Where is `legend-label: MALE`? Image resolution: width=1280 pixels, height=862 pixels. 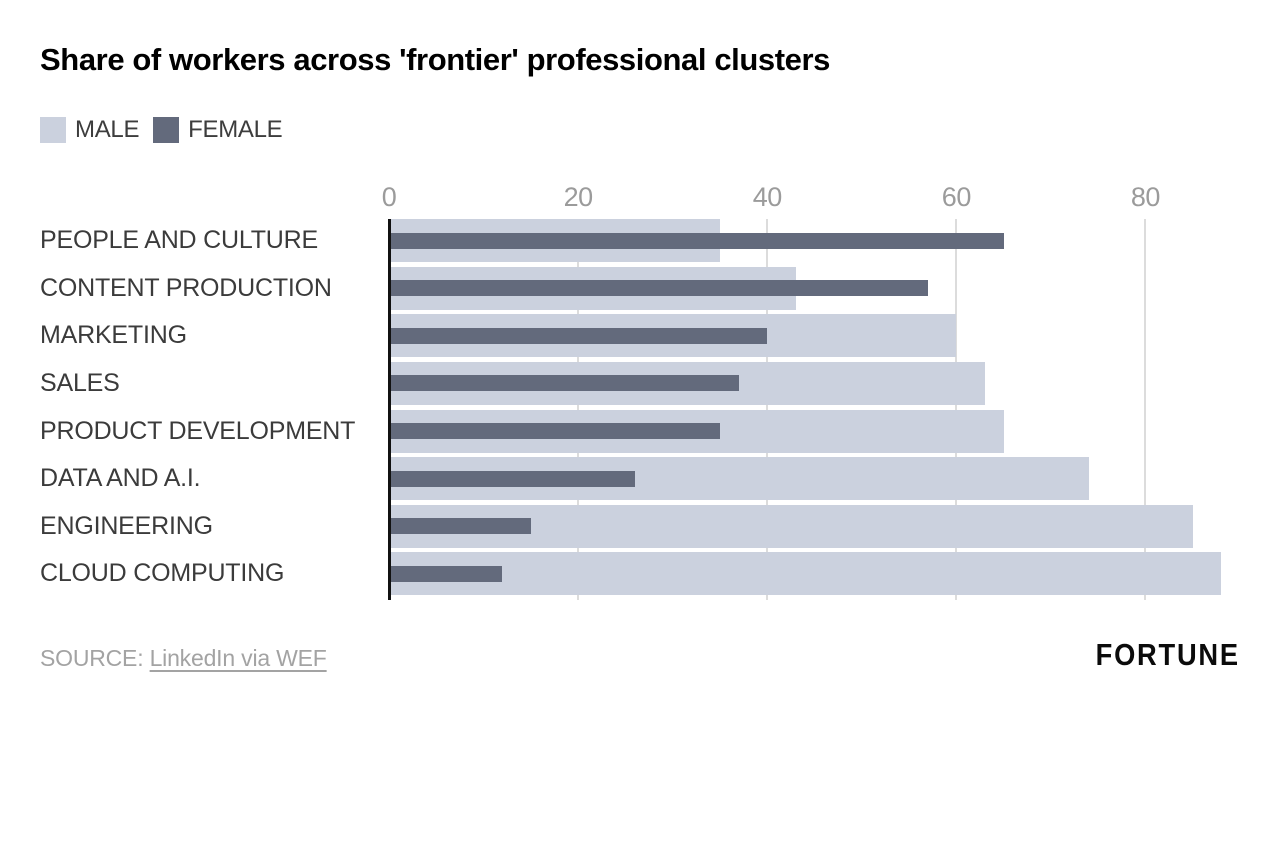 legend-label: MALE is located at coordinates (107, 129).